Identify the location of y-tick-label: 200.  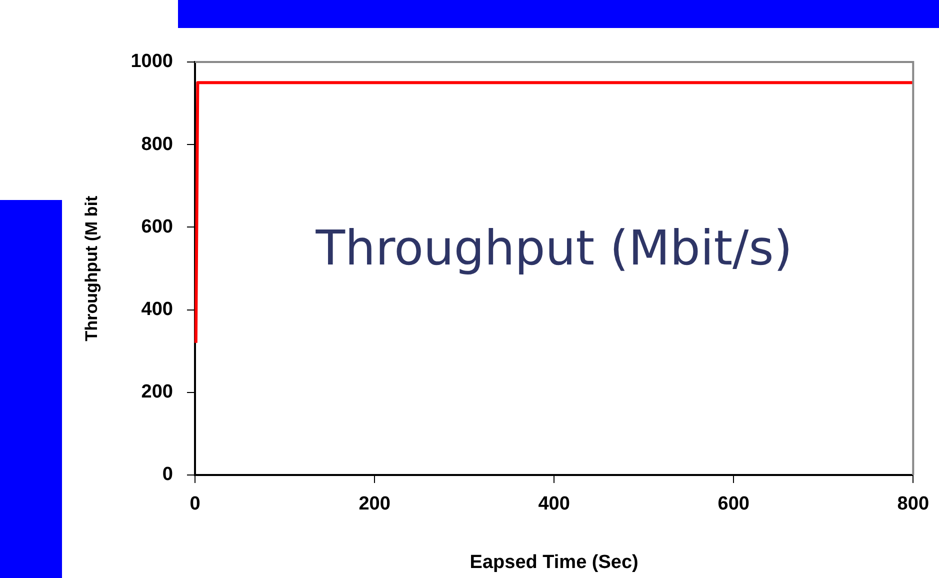
(157, 392).